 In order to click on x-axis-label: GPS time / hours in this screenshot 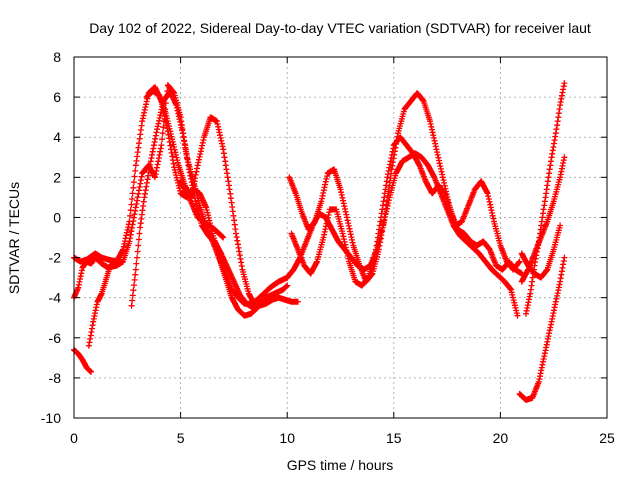, I will do `click(340, 465)`.